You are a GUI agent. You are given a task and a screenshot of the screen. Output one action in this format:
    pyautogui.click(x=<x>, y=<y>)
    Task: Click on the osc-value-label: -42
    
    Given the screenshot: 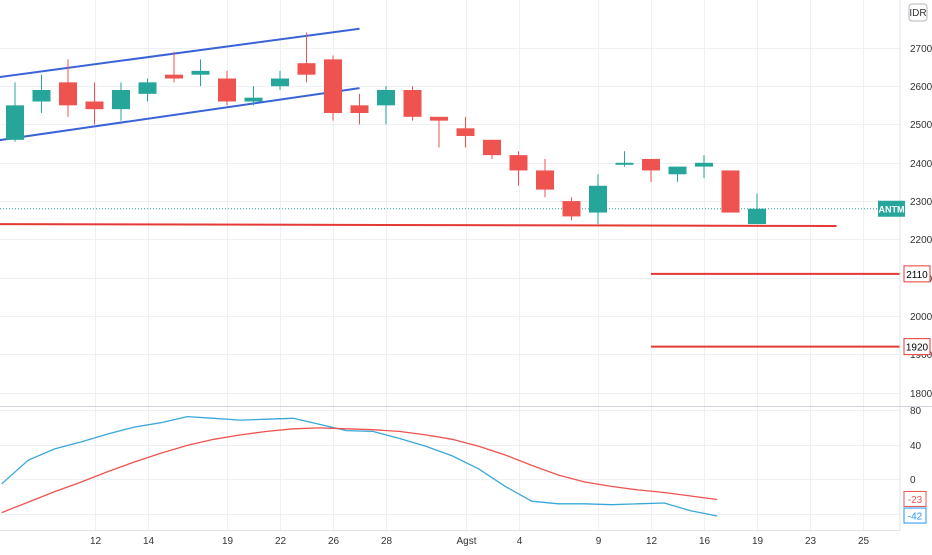 What is the action you would take?
    pyautogui.click(x=915, y=517)
    